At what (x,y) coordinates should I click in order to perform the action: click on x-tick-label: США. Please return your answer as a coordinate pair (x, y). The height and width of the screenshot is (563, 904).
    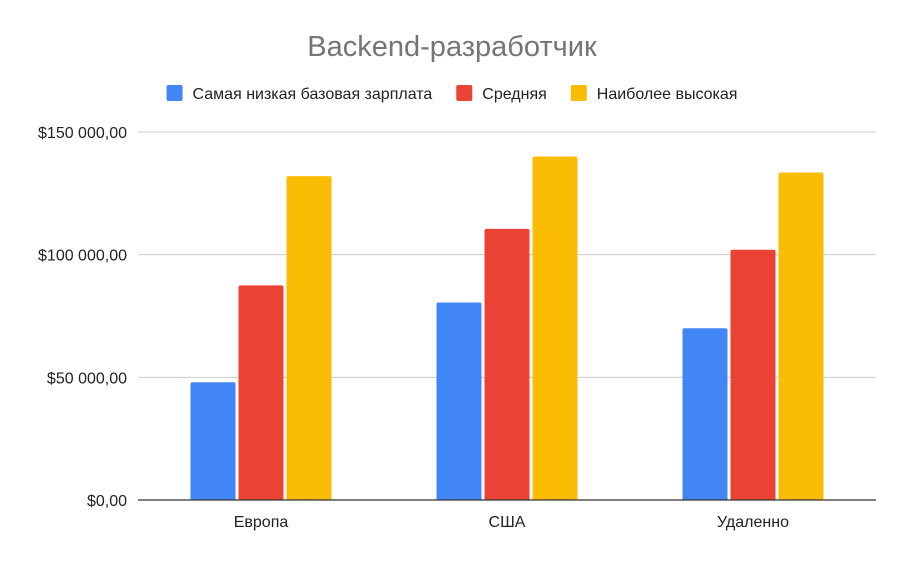
    Looking at the image, I should click on (507, 522).